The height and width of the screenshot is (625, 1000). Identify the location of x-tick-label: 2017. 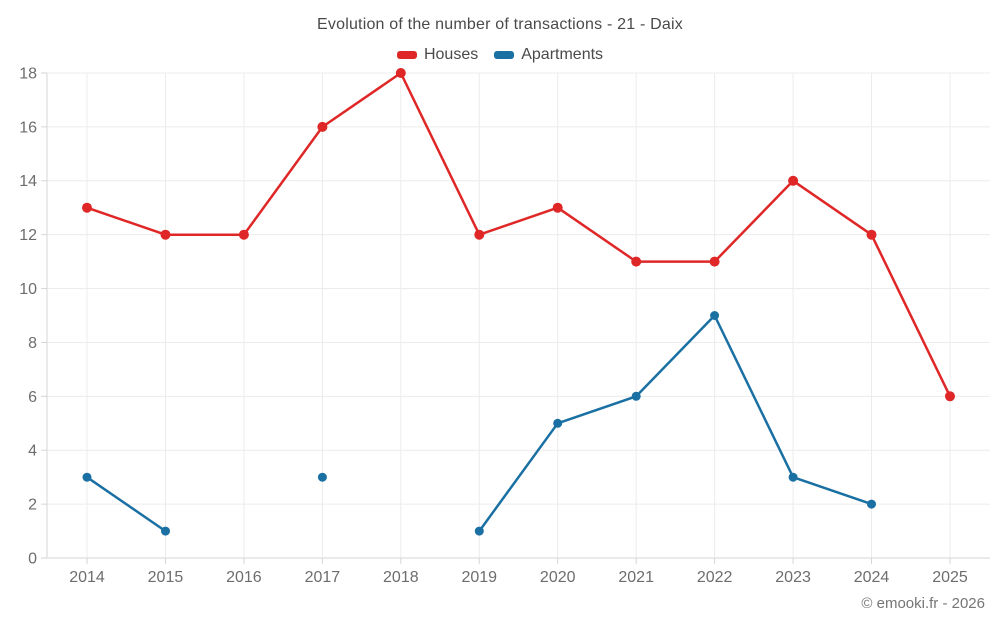
(323, 577).